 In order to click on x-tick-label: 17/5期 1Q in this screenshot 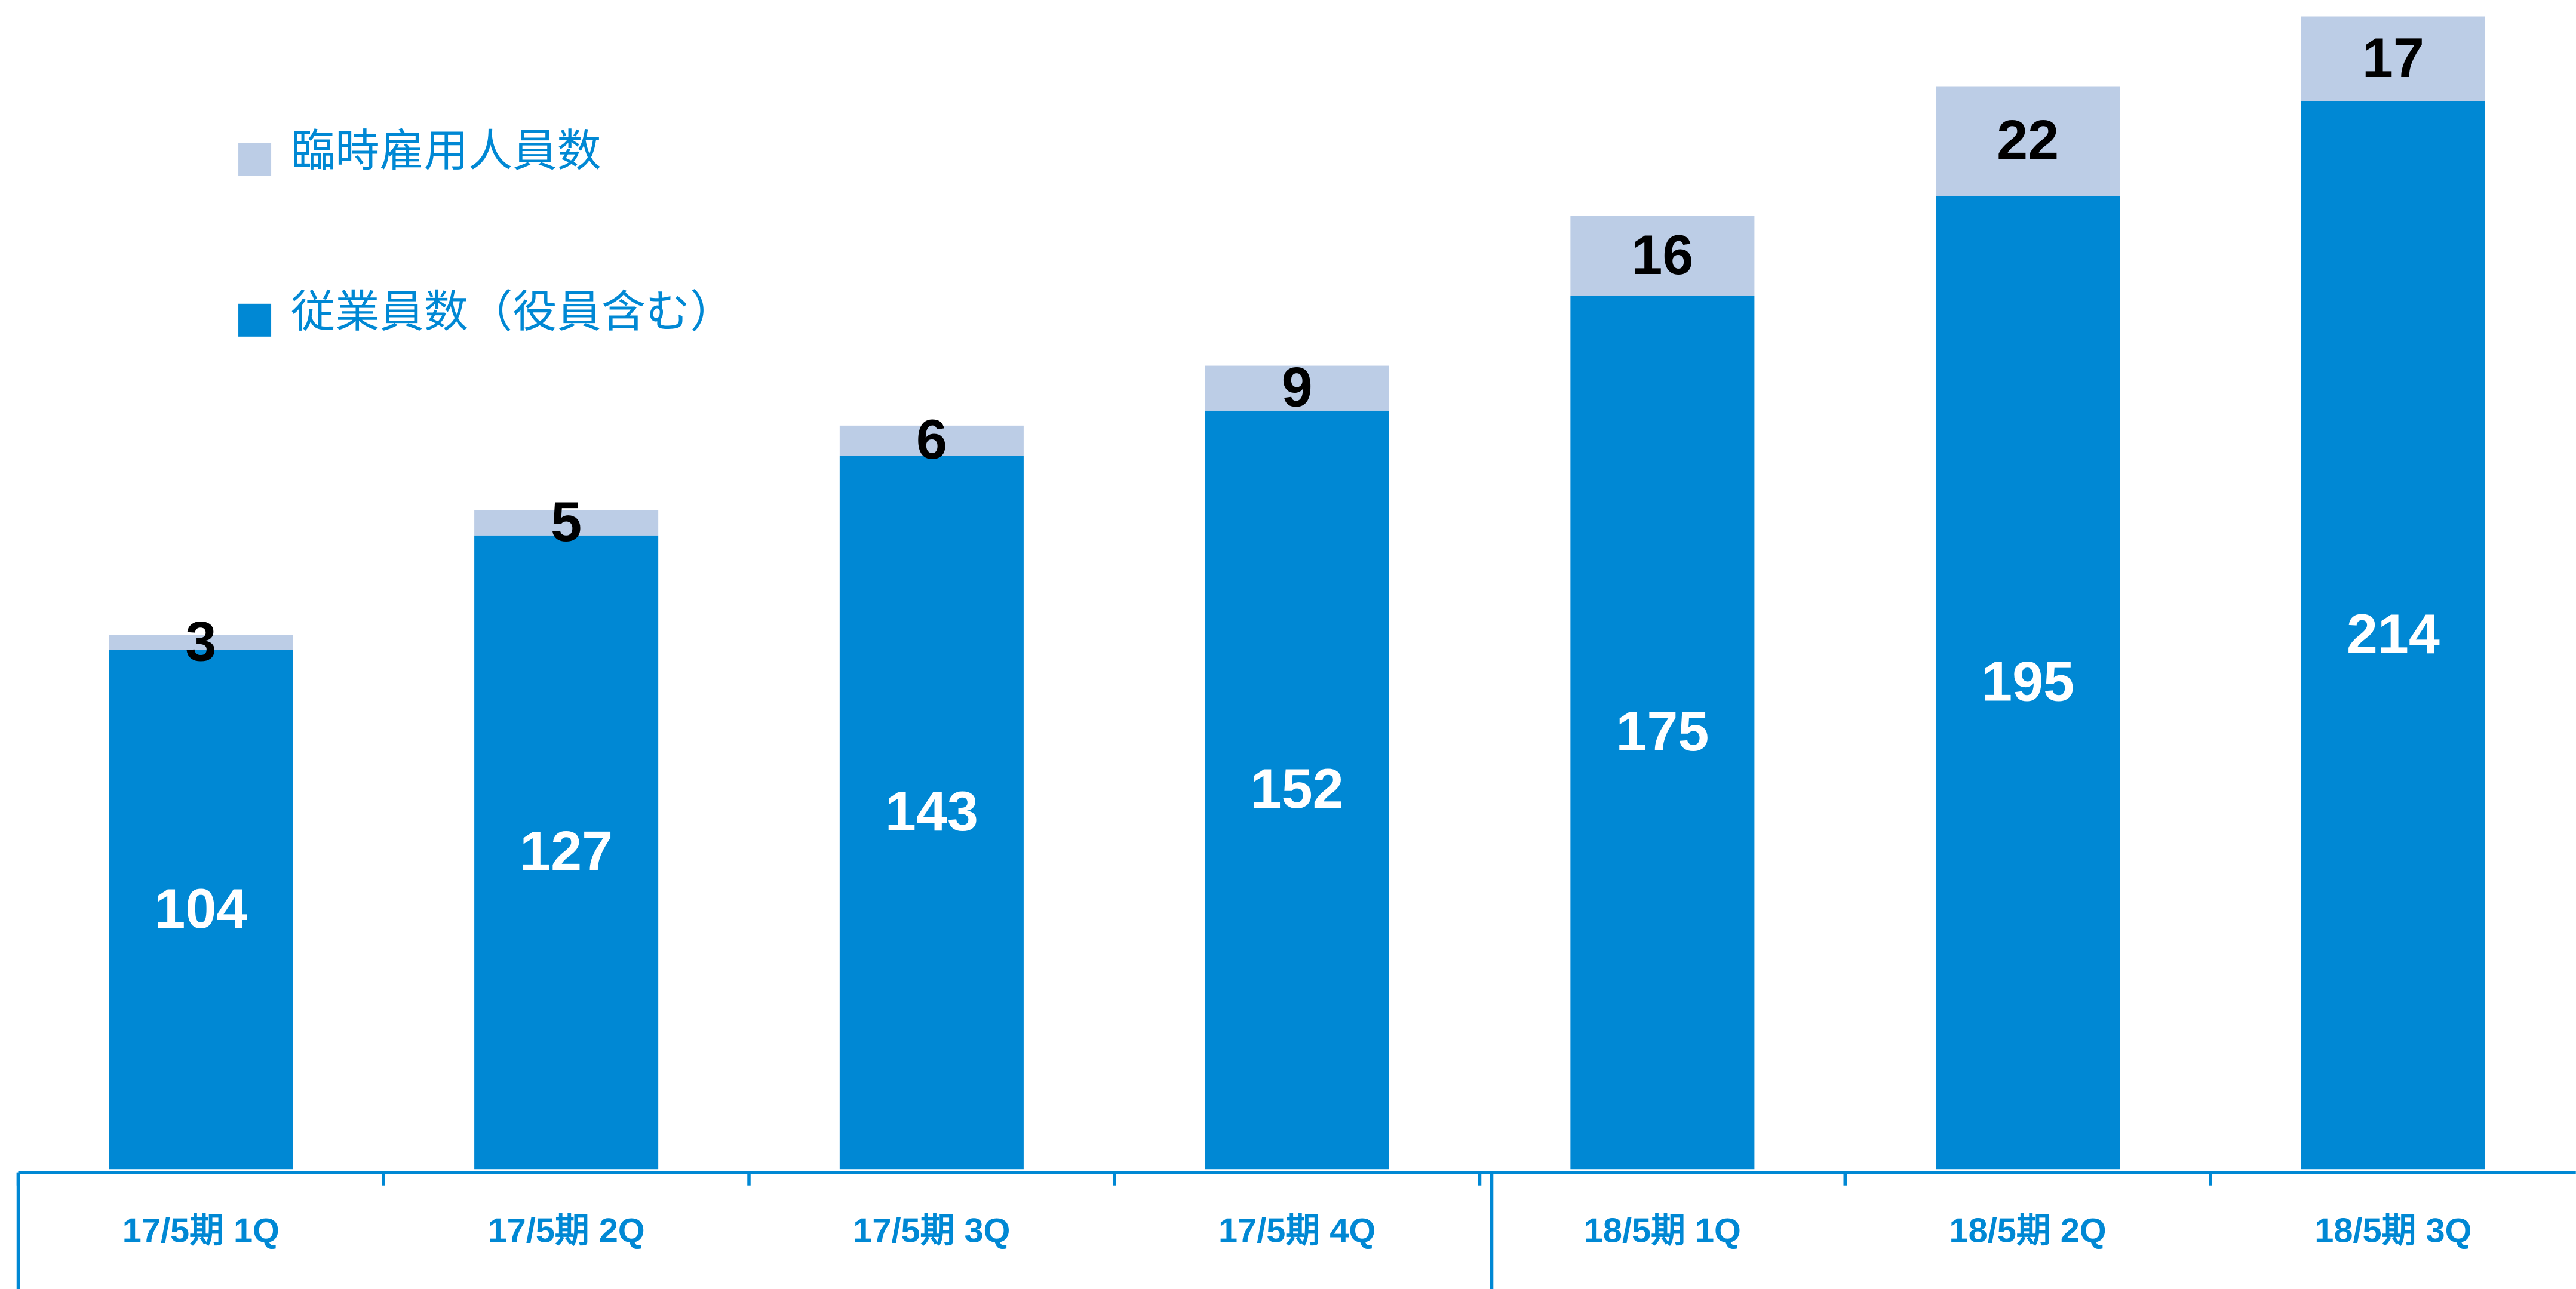, I will do `click(201, 1231)`.